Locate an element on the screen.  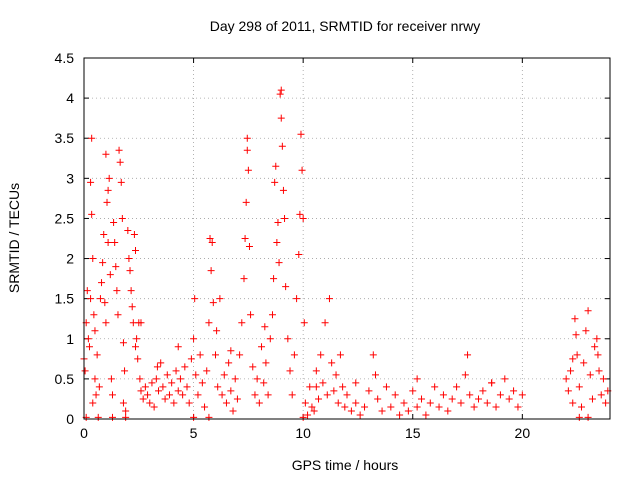
y-tick-label: 4 is located at coordinates (70, 98).